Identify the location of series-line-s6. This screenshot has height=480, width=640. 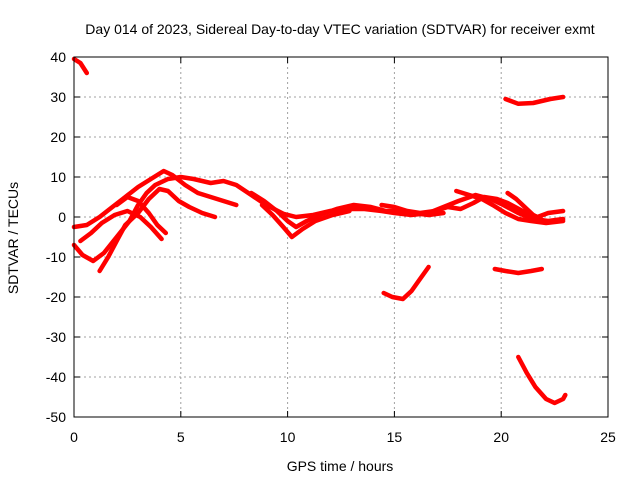
(121, 226).